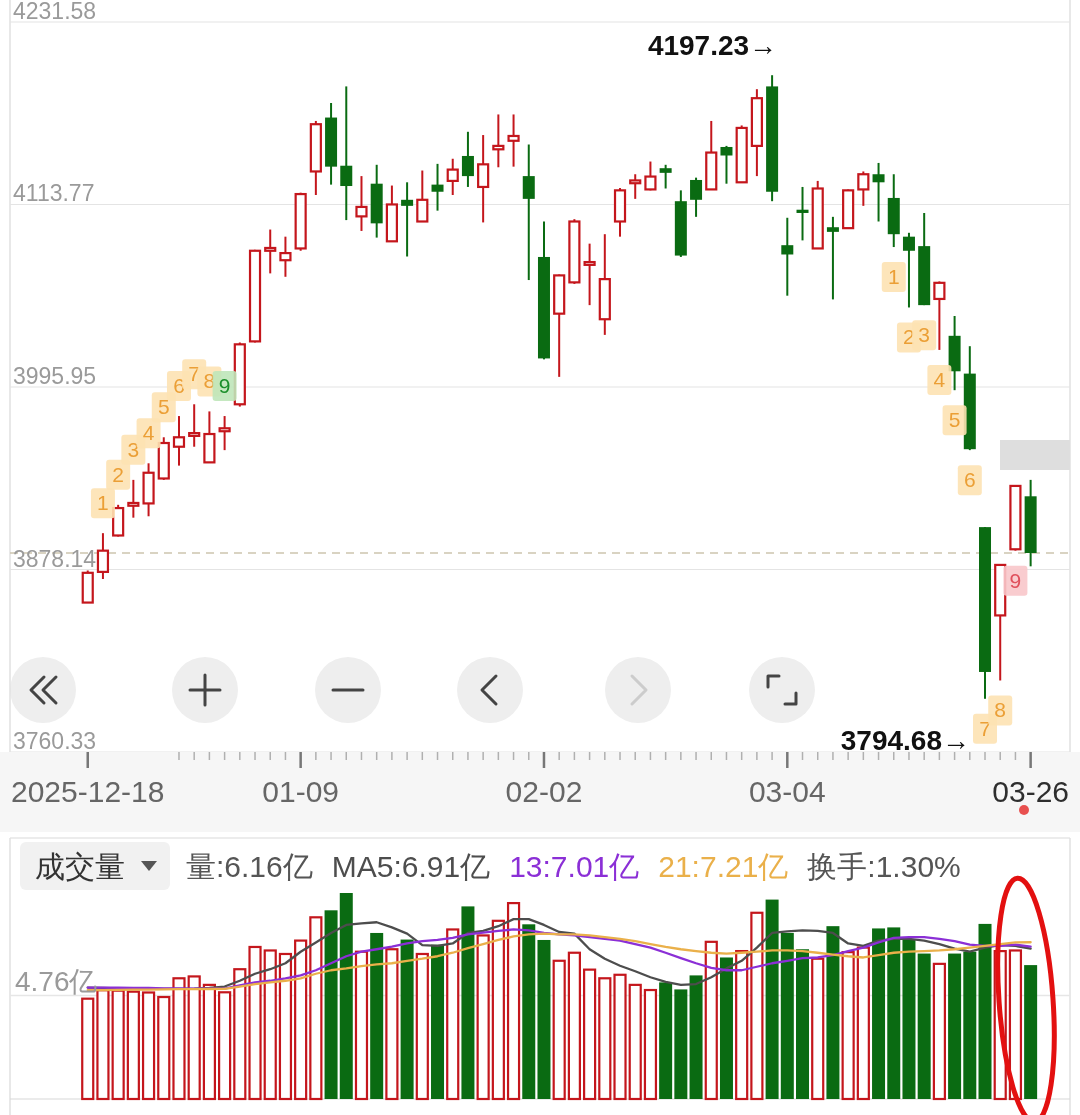  Describe the element at coordinates (55, 558) in the screenshot. I see `y-tick-label: 3878.14` at that location.